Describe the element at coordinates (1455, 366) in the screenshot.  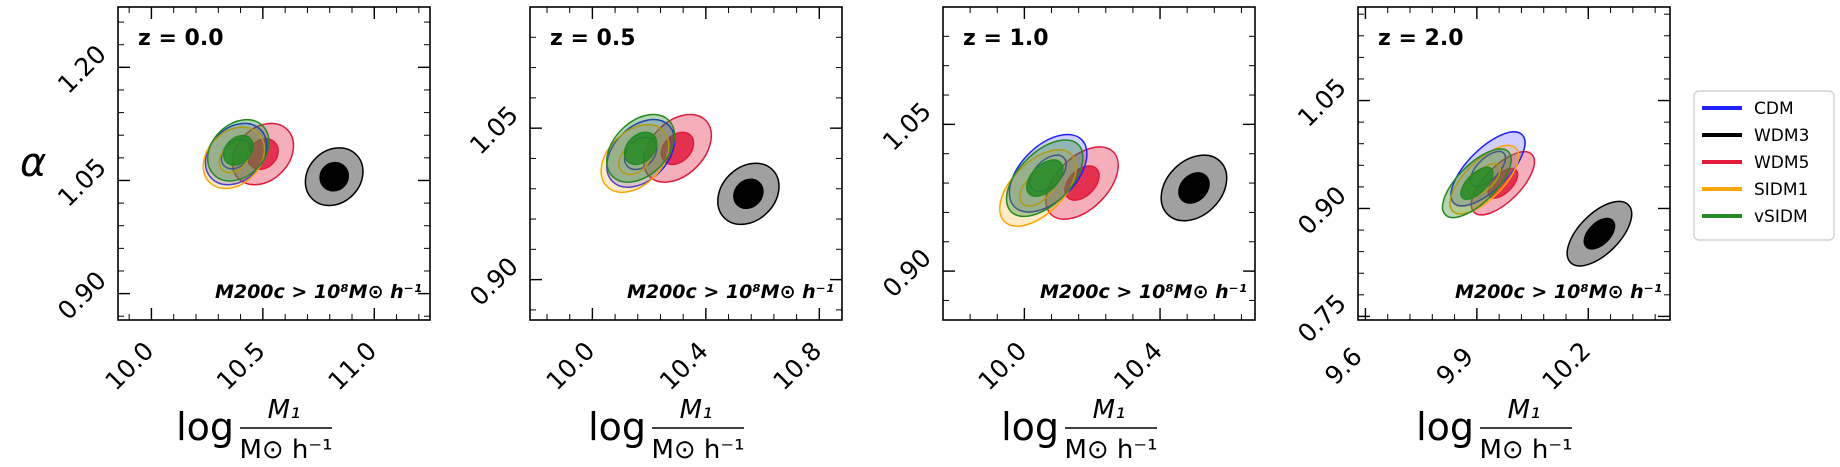
I see `x-tick-label: 9.9` at that location.